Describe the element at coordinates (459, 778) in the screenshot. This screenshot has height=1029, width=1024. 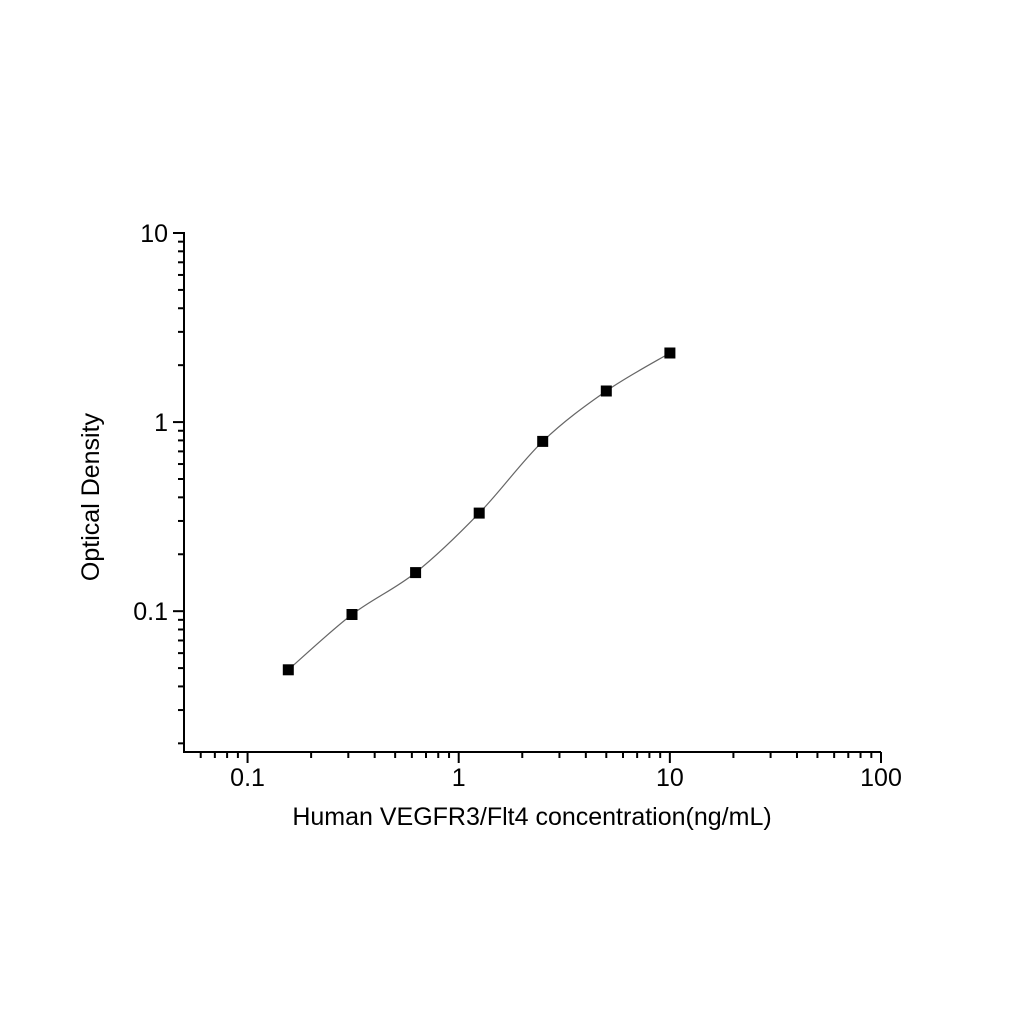
I see `x-tick-label: 1` at that location.